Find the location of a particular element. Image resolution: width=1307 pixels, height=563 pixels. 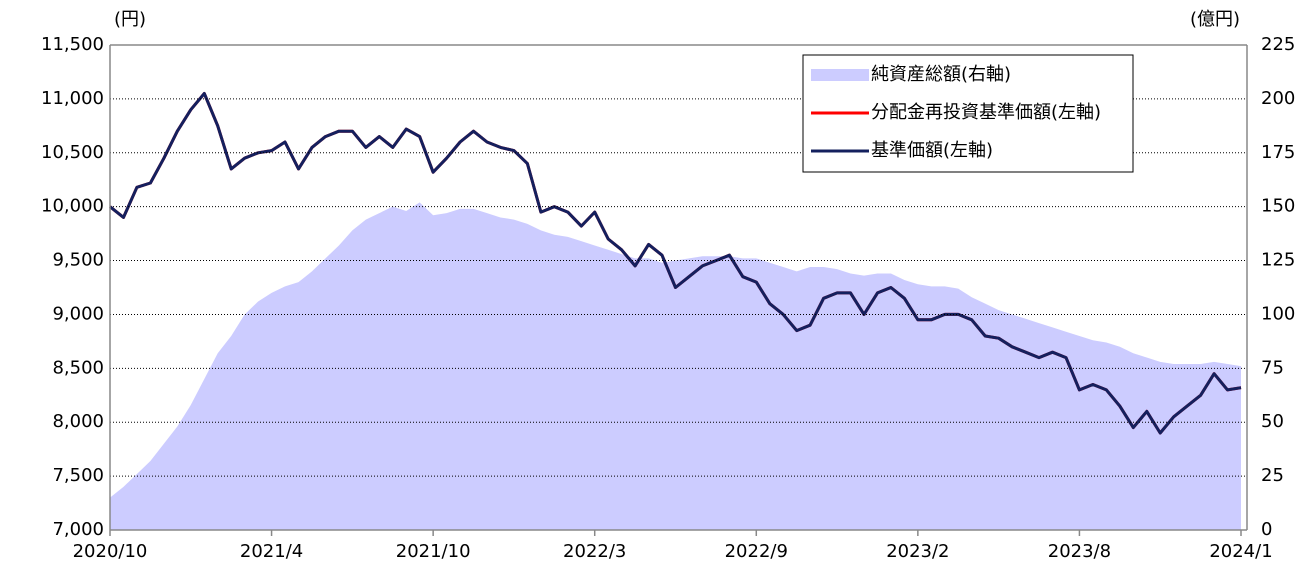

legend-label: 基準価額(左軸) is located at coordinates (932, 150).